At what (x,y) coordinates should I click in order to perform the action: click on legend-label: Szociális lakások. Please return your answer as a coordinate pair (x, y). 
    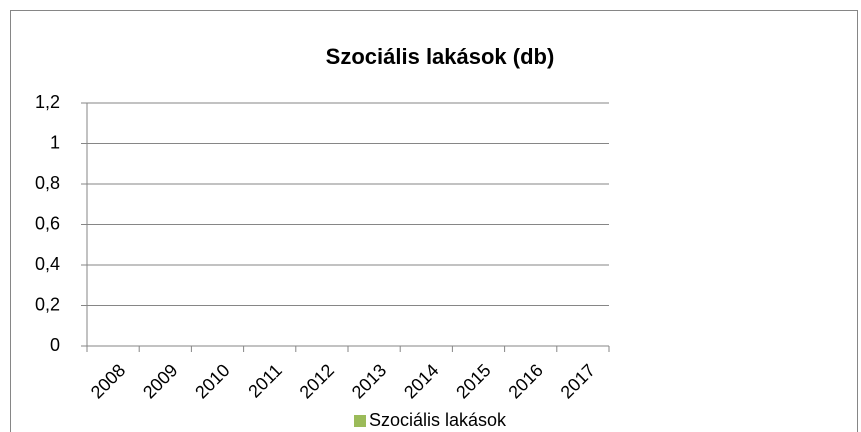
    Looking at the image, I should click on (438, 420).